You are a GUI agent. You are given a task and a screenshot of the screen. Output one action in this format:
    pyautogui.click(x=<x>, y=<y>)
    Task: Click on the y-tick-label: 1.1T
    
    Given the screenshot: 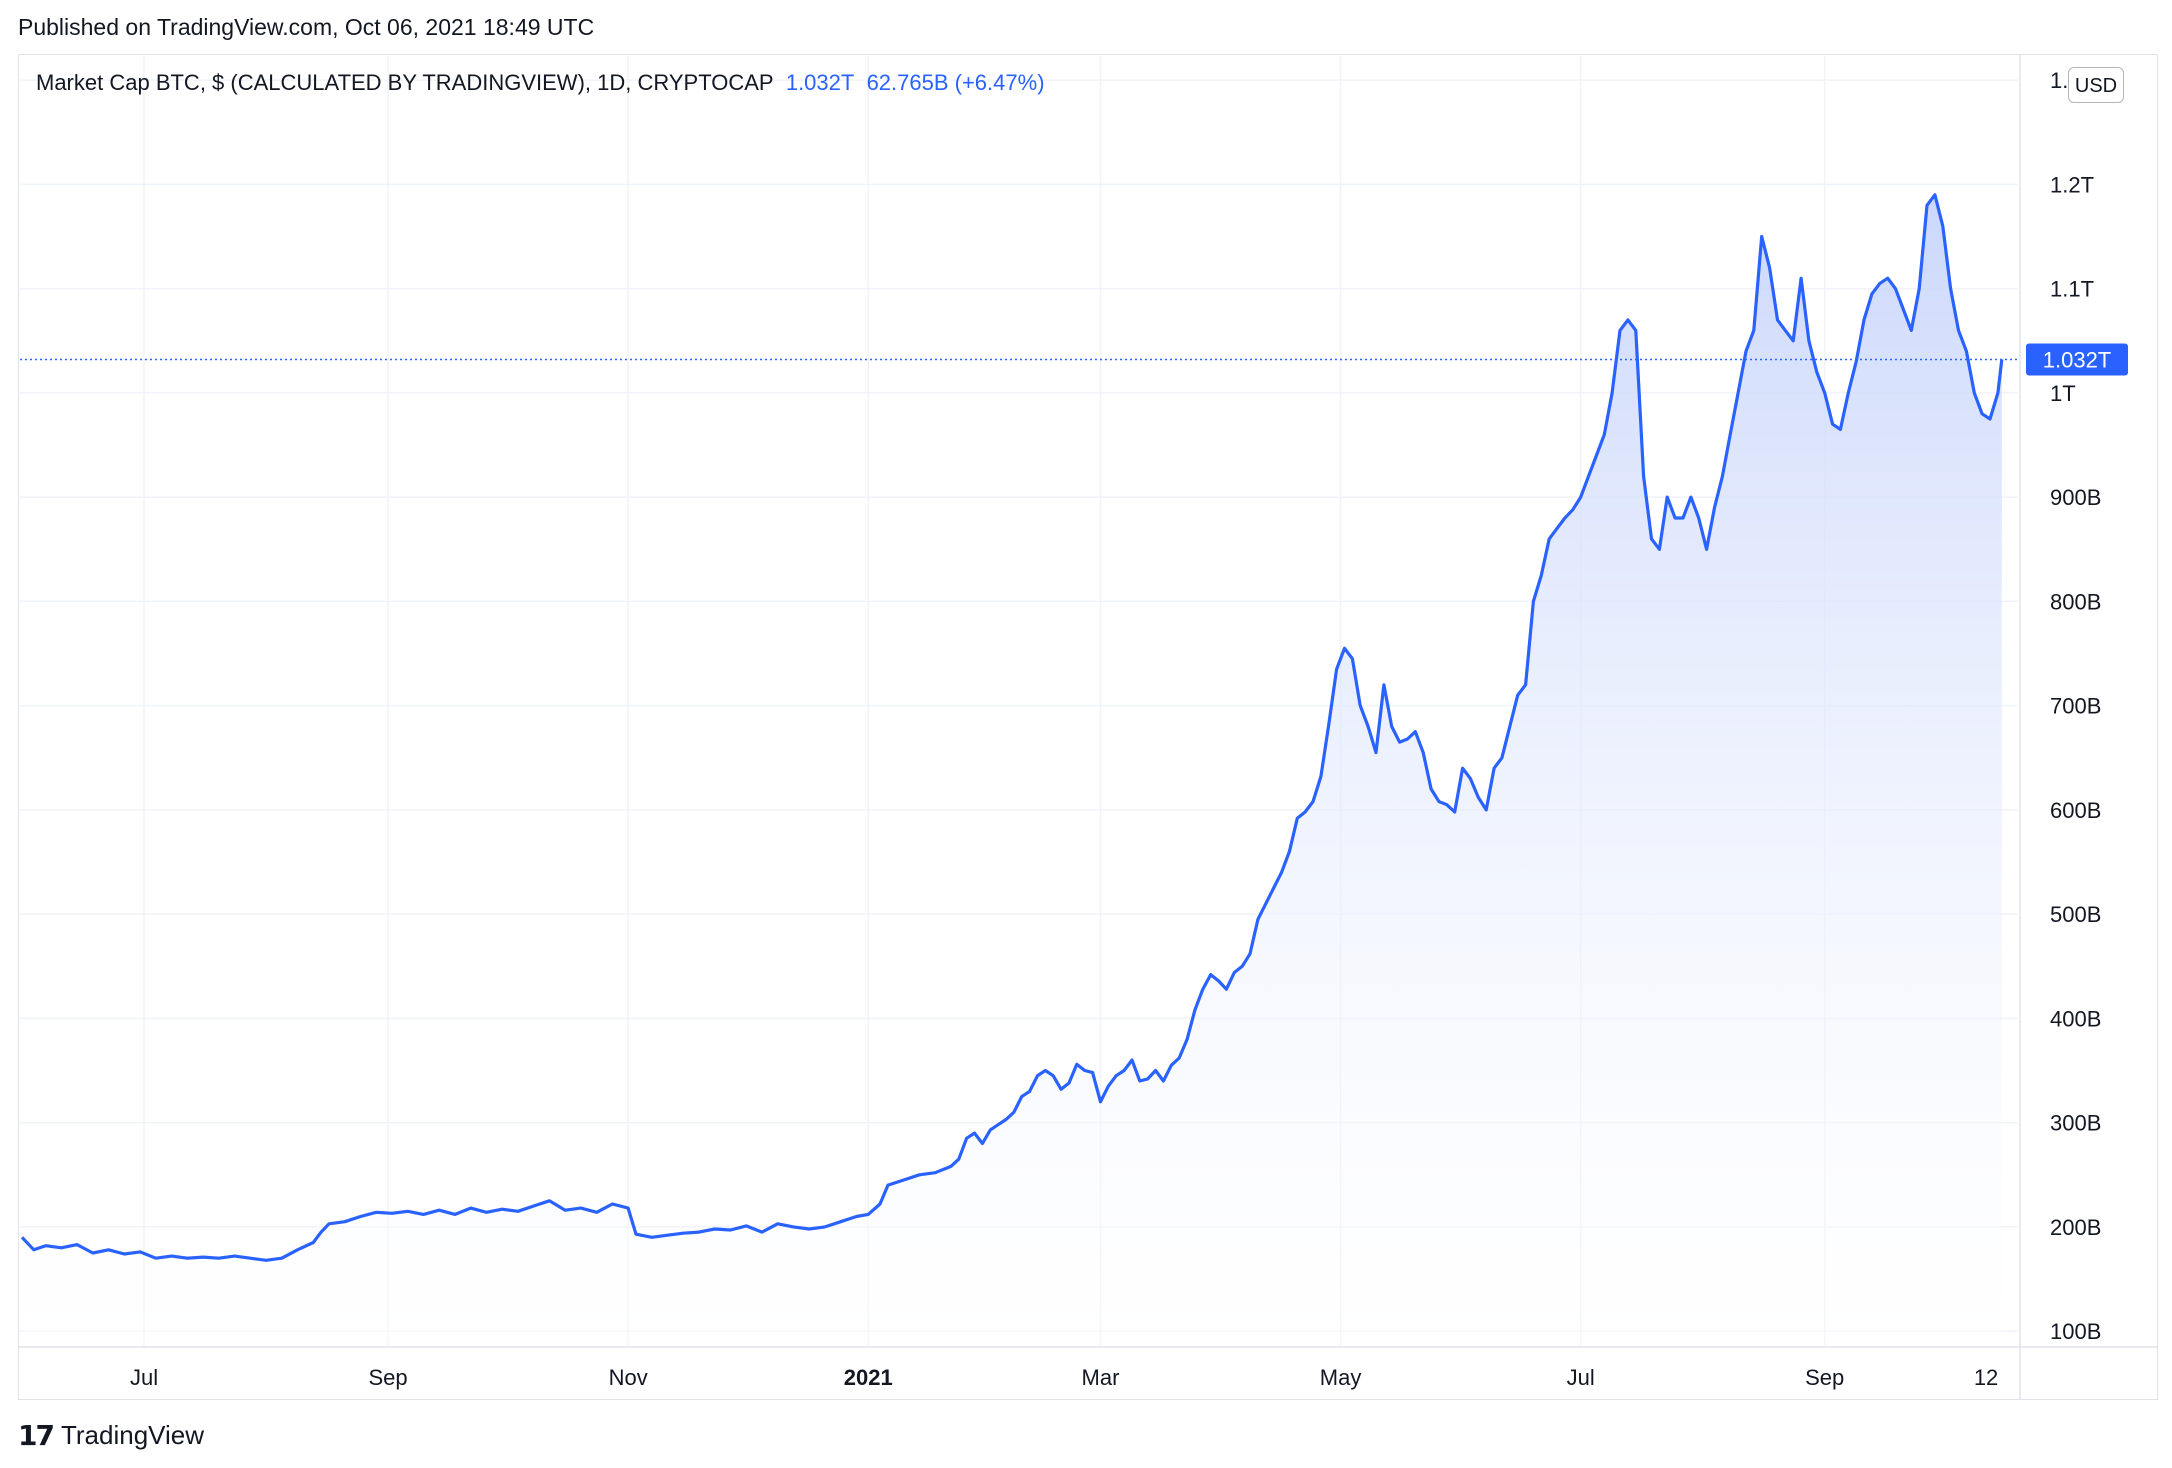 What is the action you would take?
    pyautogui.click(x=2072, y=289)
    